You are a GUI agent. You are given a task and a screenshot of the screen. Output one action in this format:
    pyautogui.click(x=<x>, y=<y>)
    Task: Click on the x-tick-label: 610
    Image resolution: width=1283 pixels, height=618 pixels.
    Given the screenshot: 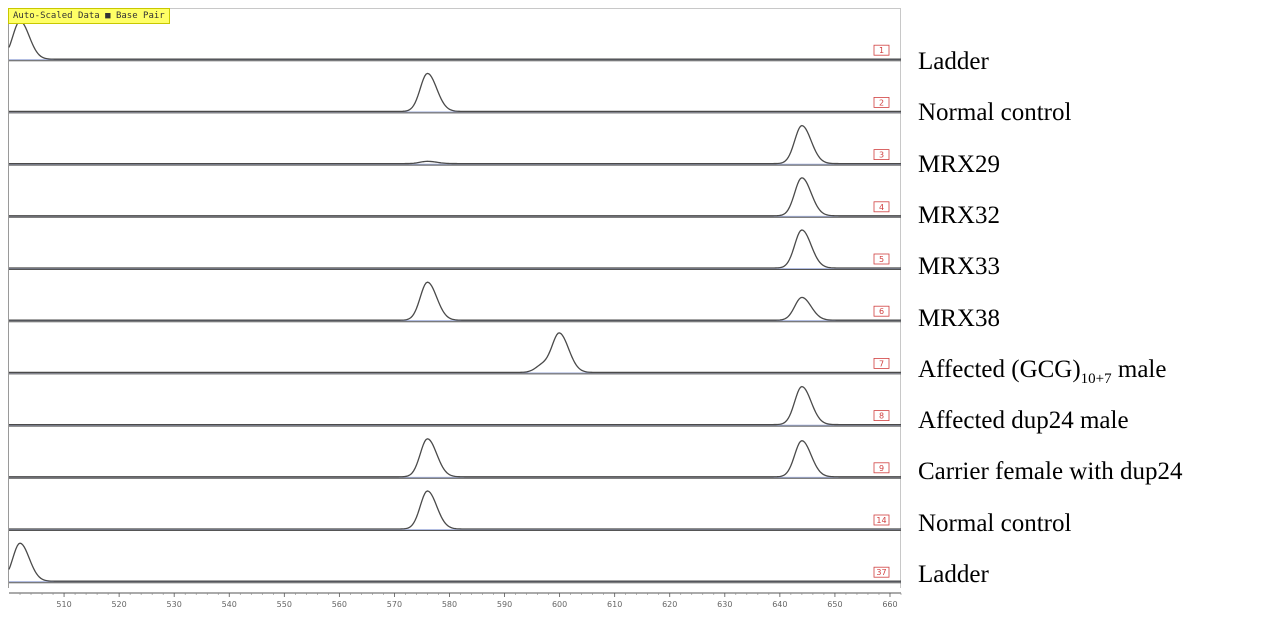 What is the action you would take?
    pyautogui.click(x=614, y=604)
    